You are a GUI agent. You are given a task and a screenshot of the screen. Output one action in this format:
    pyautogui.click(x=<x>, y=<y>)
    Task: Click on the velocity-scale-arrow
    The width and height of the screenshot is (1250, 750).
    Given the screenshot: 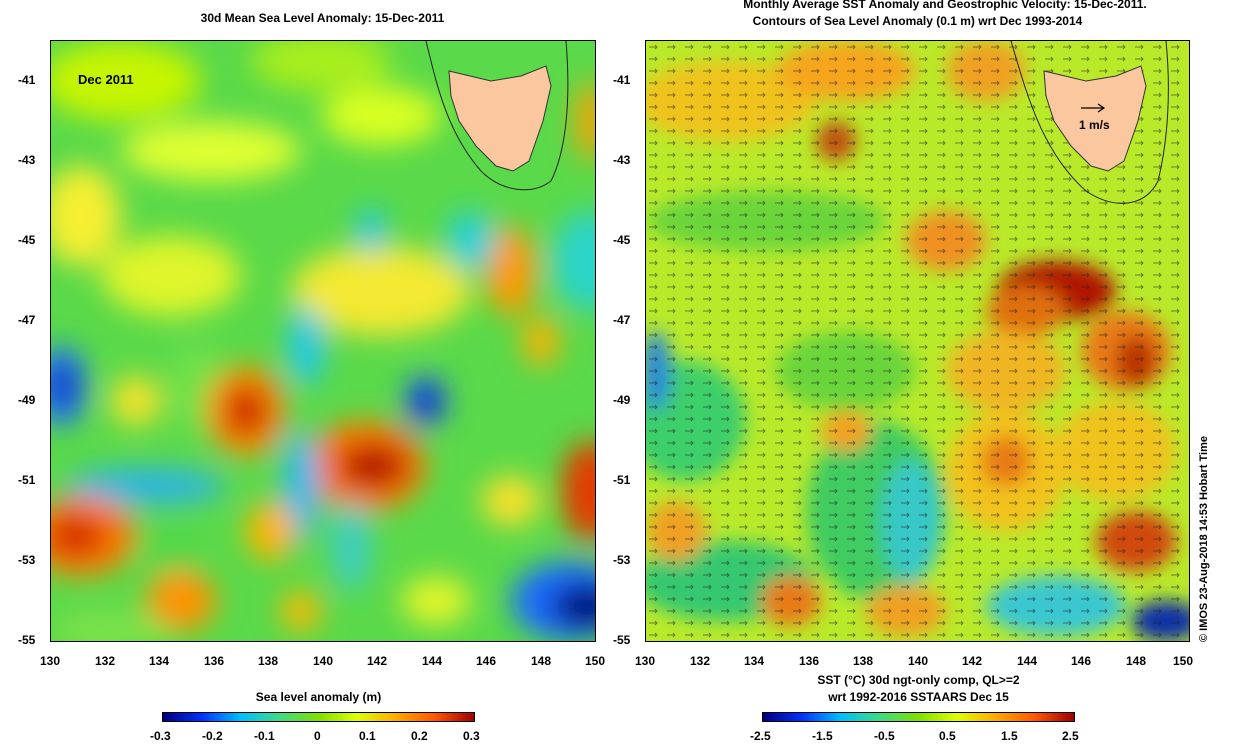 What is the action you would take?
    pyautogui.click(x=1093, y=108)
    